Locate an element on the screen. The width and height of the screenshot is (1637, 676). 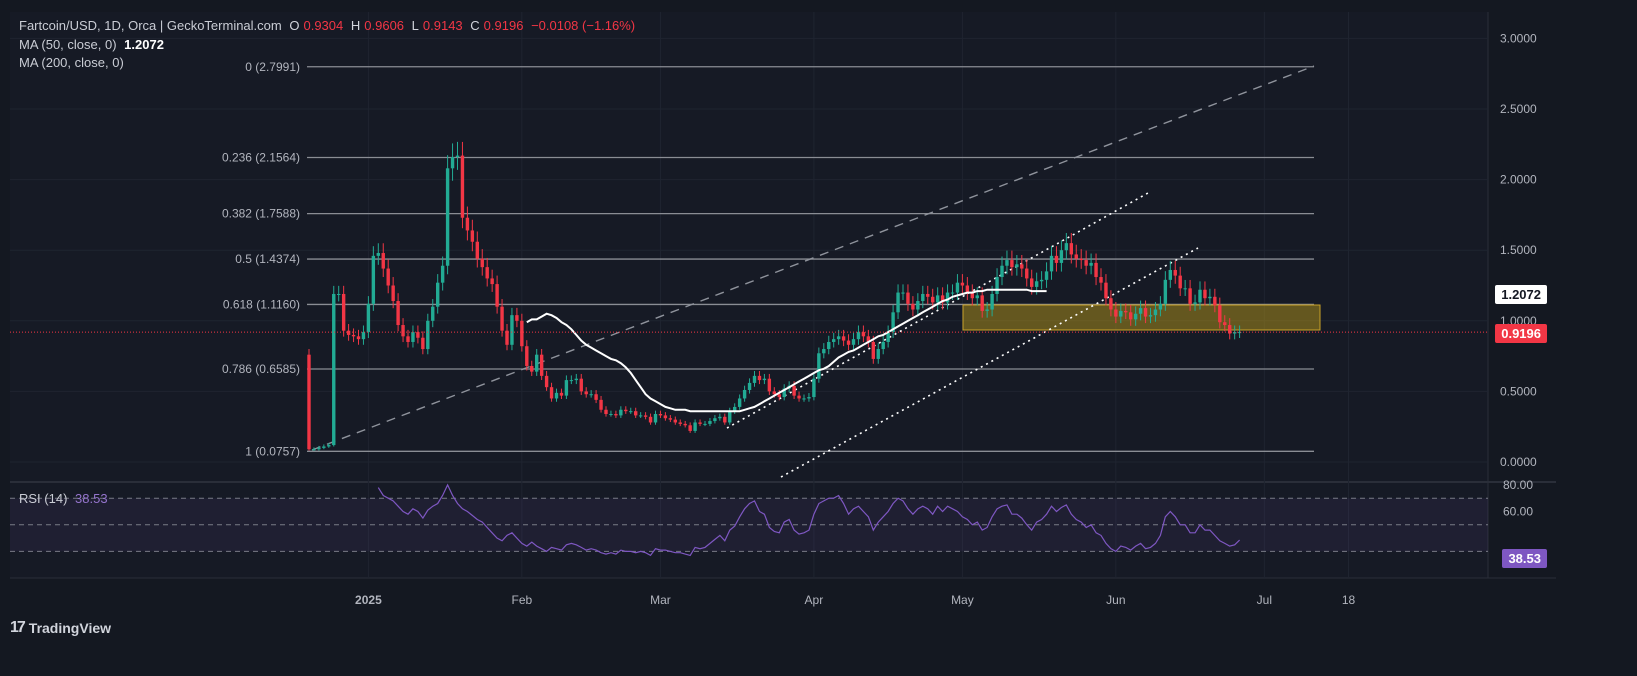
rsi-legend: RSI (14) 38.53 is located at coordinates (65, 499).